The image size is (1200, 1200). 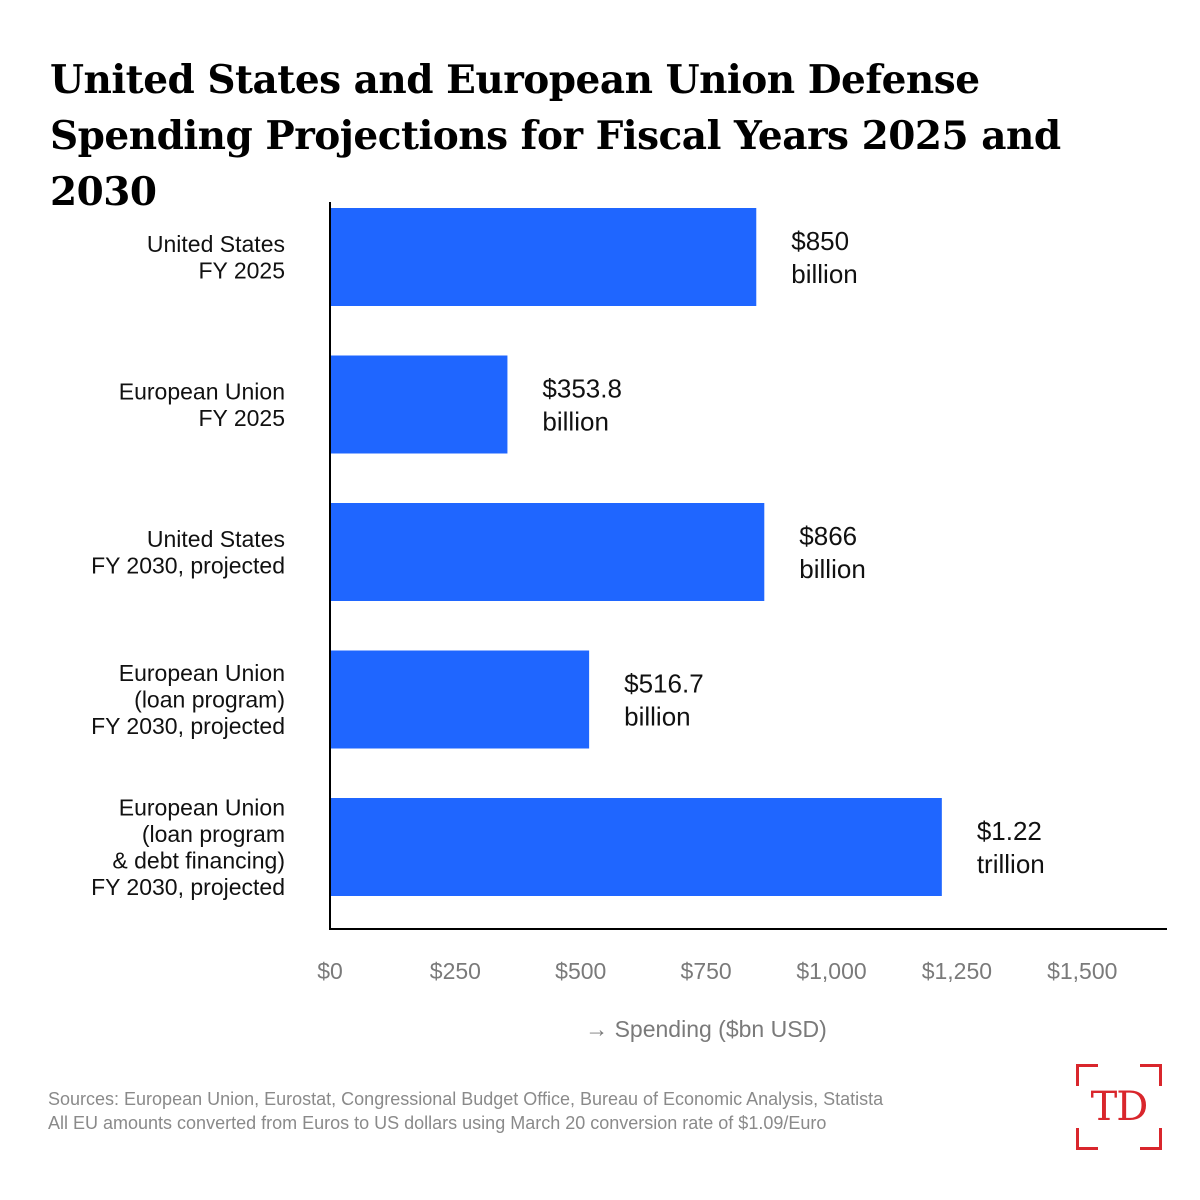 I want to click on value-label: $516.7, so click(x=664, y=684).